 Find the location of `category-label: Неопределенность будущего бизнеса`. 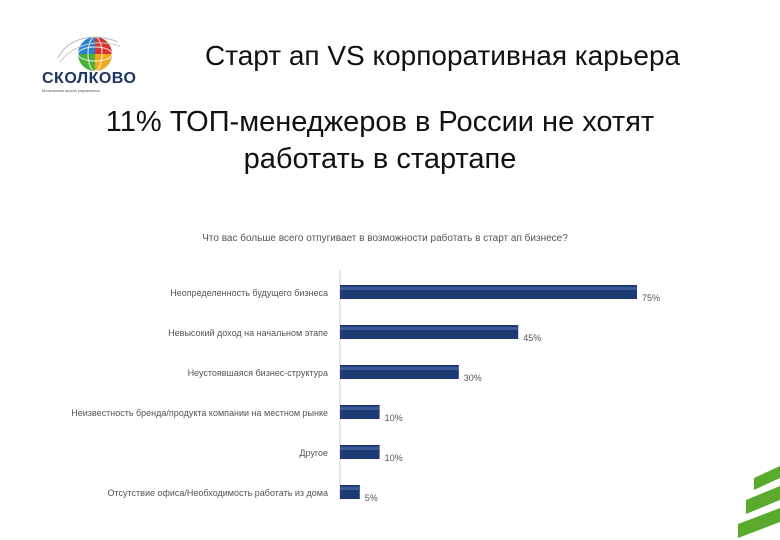

category-label: Неопределенность будущего бизнеса is located at coordinates (249, 293).